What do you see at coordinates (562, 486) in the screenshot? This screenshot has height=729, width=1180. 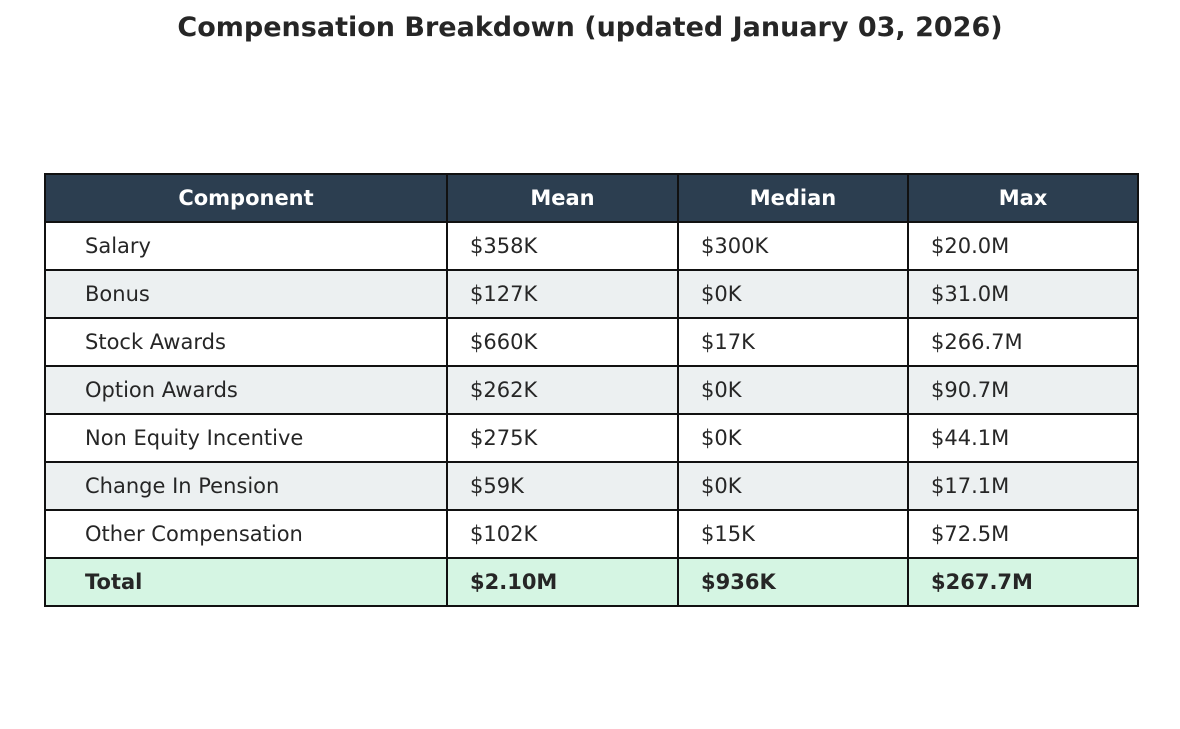 I see `cell-mean: $59K` at bounding box center [562, 486].